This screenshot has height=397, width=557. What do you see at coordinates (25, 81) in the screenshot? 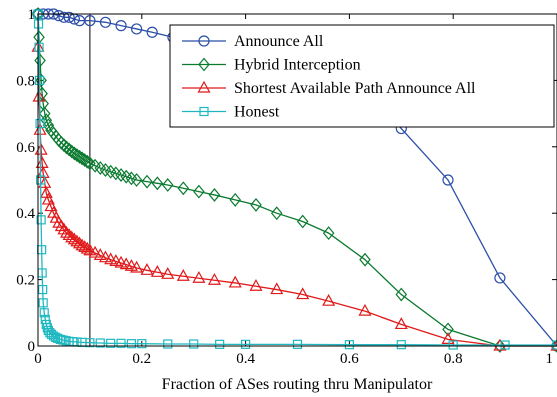
I see `y-tick-label-4: 0.8` at bounding box center [25, 81].